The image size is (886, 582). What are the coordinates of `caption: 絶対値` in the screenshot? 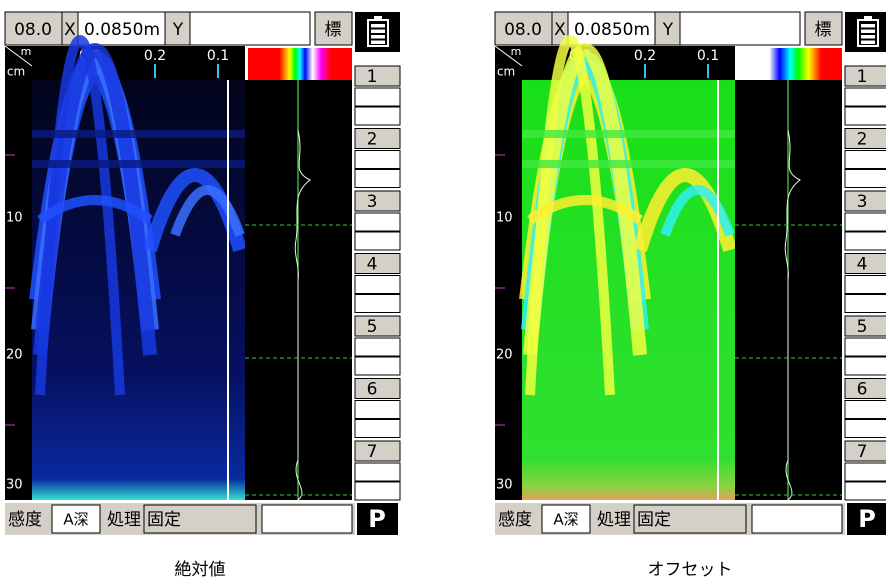 It's located at (200, 570).